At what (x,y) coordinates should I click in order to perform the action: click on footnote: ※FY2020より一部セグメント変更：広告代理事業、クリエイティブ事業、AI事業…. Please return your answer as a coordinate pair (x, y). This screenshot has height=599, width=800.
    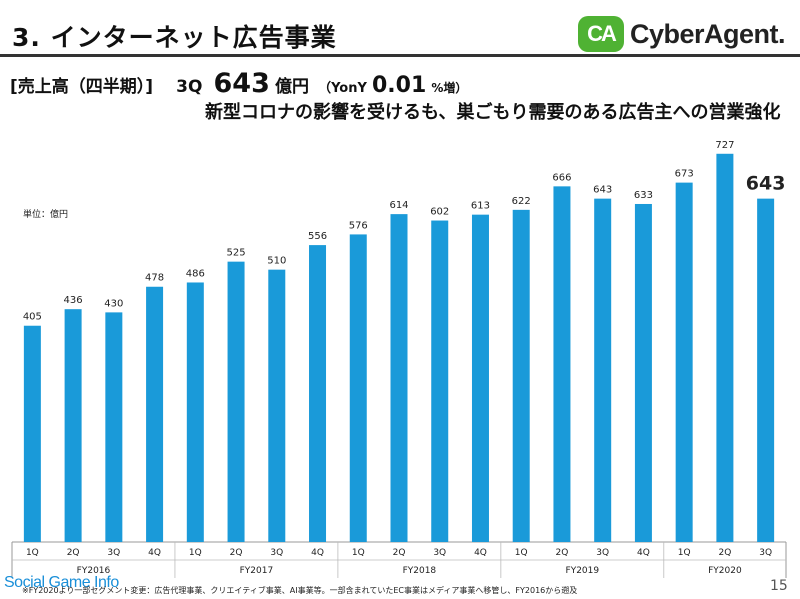
    Looking at the image, I should click on (300, 590).